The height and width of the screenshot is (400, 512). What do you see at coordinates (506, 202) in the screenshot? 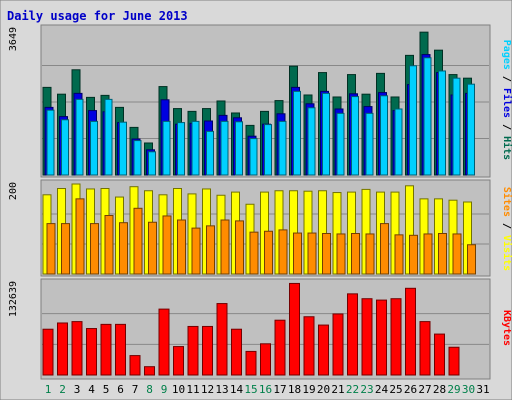
I see `legend-sites: Sites` at bounding box center [506, 202].